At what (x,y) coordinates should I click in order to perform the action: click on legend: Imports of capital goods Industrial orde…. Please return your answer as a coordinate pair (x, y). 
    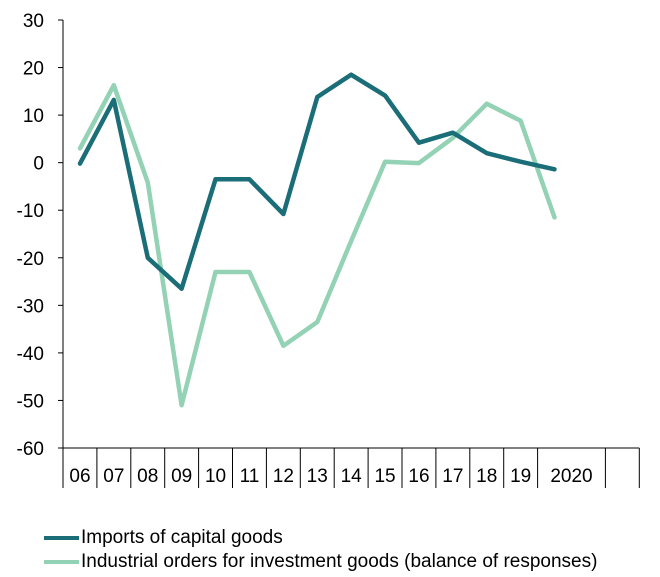
    Looking at the image, I should click on (320, 550).